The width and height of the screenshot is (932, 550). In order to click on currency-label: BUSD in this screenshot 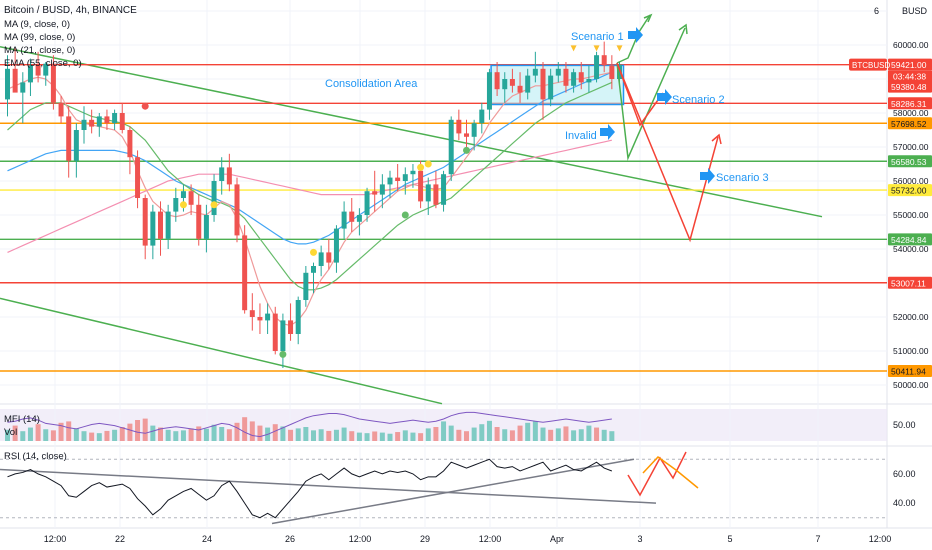, I will do `click(915, 11)`.